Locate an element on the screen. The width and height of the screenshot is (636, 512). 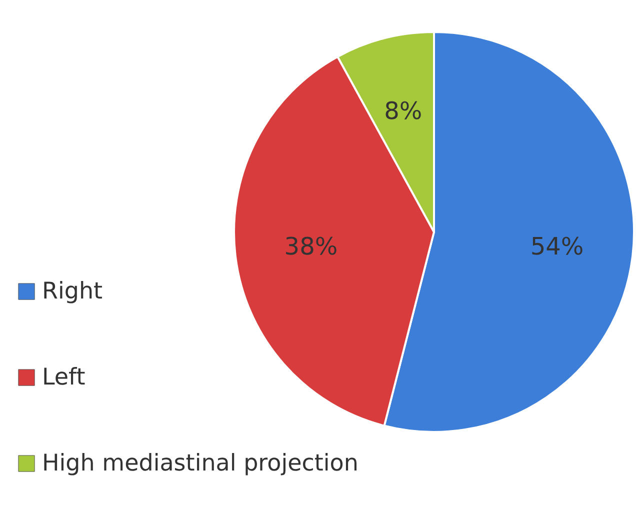
legend-label: High mediastinal projection is located at coordinates (200, 463).